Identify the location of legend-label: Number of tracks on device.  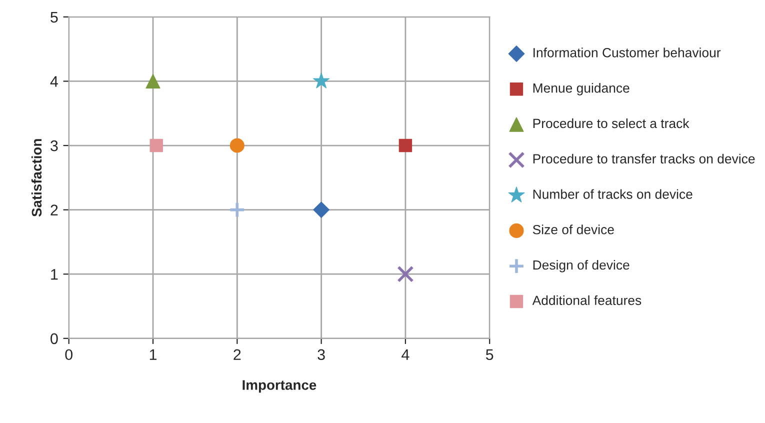
(612, 194).